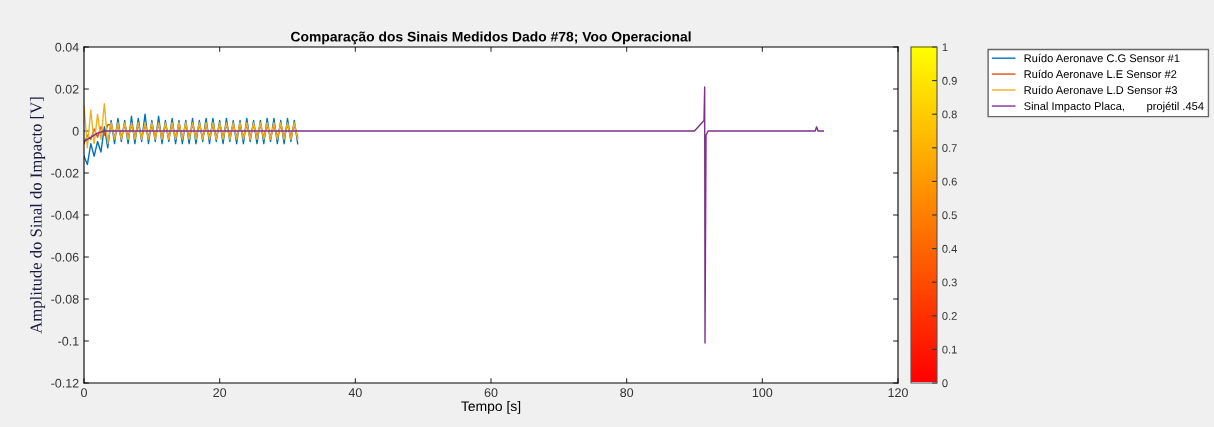 This screenshot has height=427, width=1214. Describe the element at coordinates (945, 383) in the screenshot. I see `color-bar-label: 0` at that location.